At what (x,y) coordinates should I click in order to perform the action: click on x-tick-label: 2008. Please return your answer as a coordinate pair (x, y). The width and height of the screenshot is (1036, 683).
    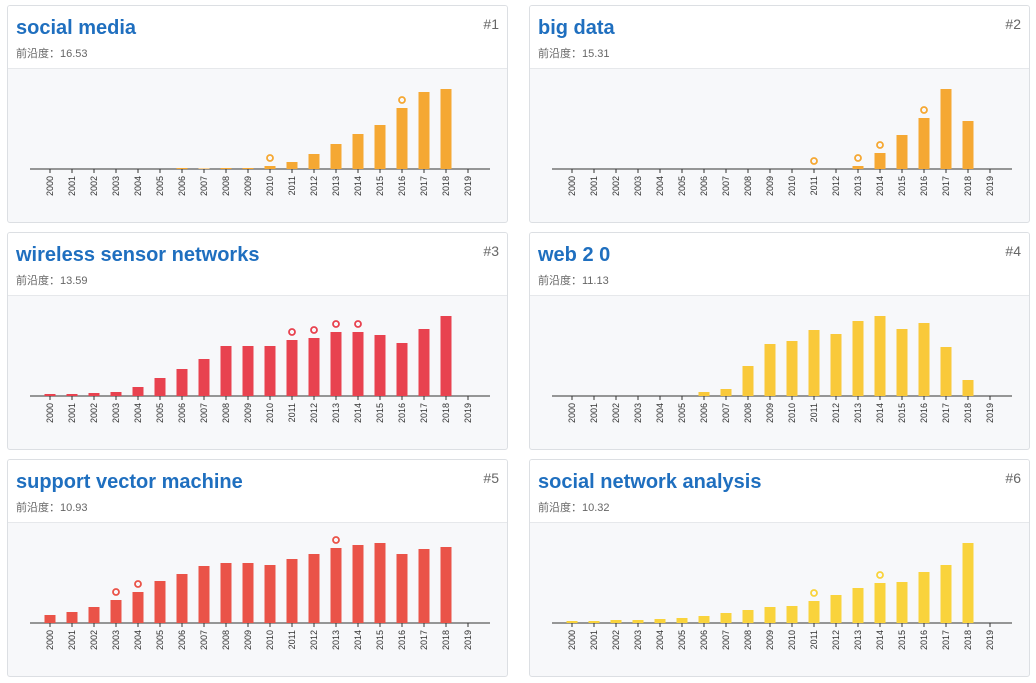
    Looking at the image, I should click on (226, 413).